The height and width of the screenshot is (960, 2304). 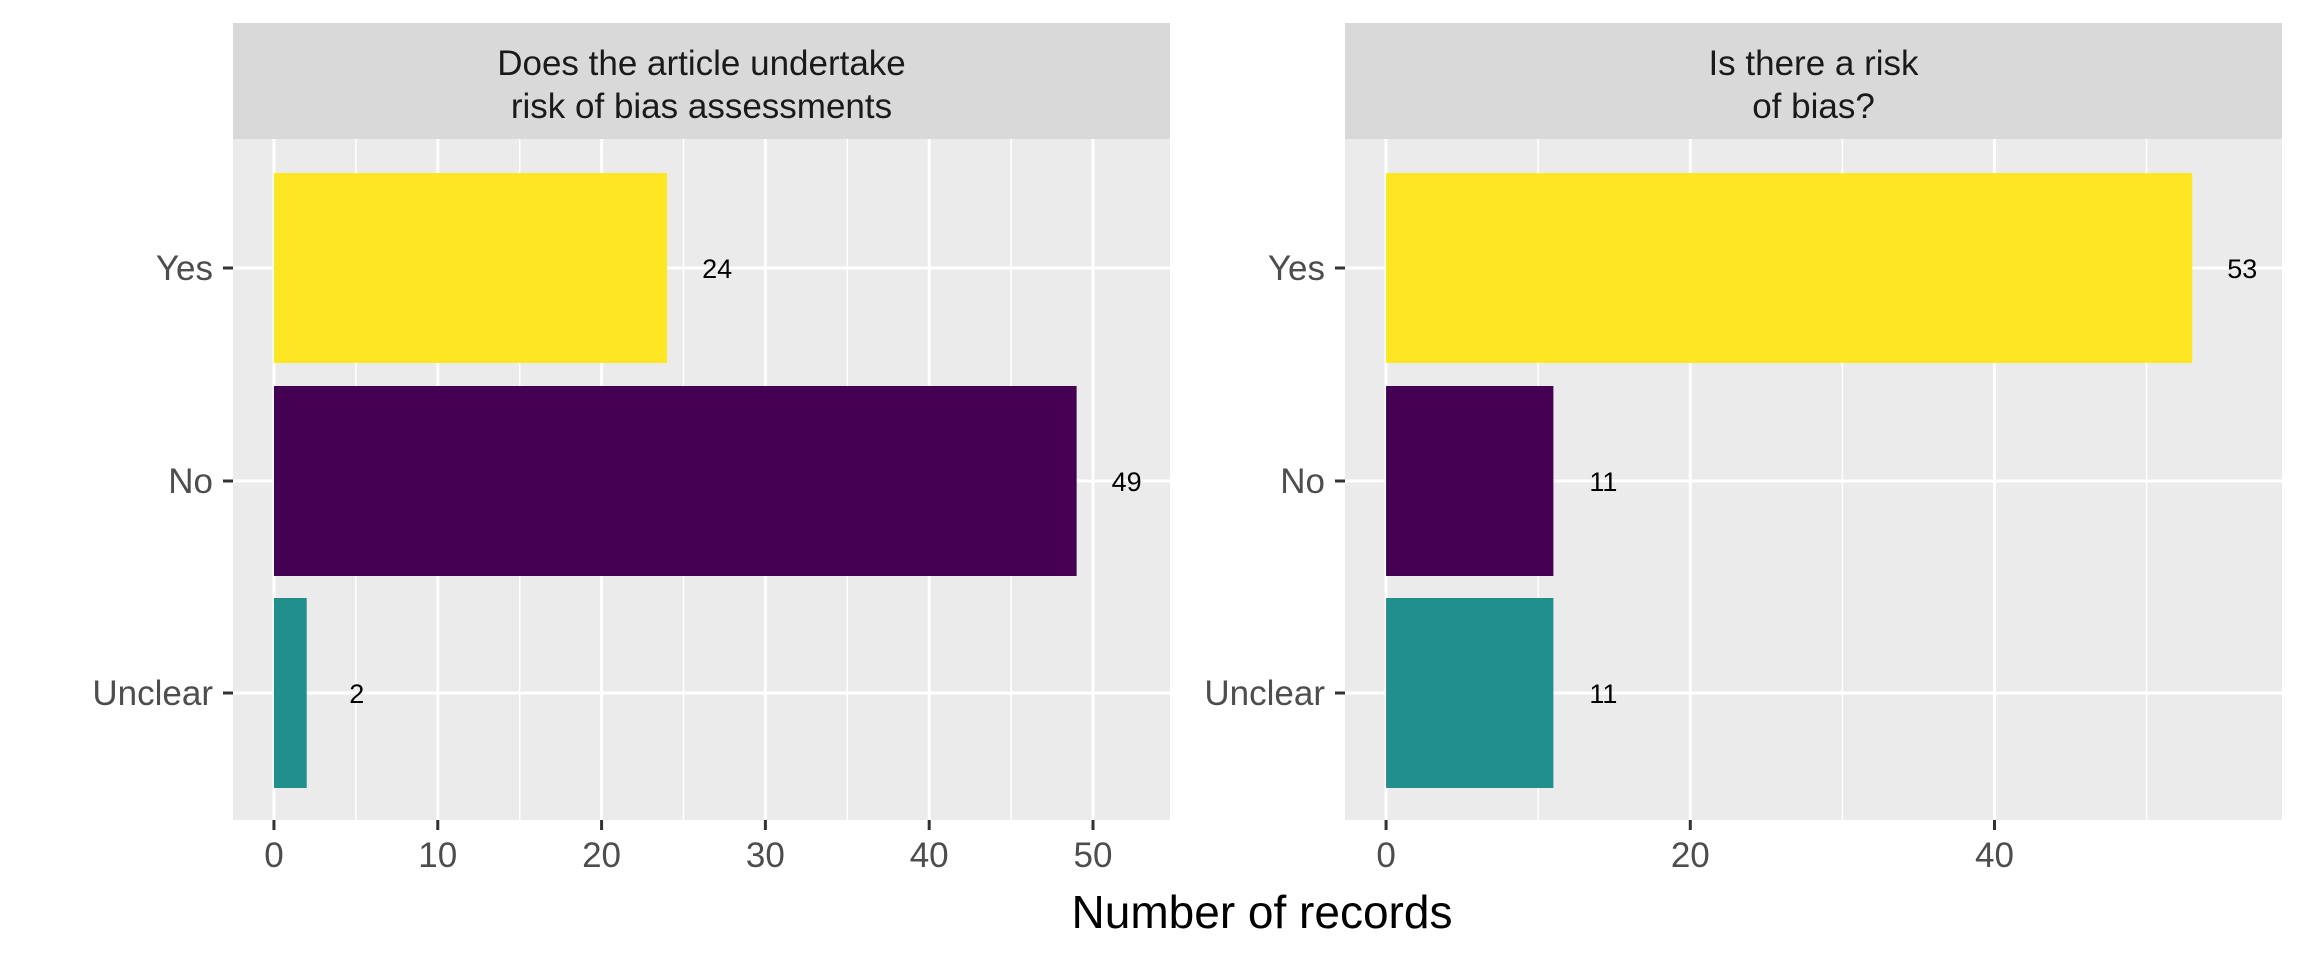 I want to click on value-label-unclear: 2, so click(x=356, y=694).